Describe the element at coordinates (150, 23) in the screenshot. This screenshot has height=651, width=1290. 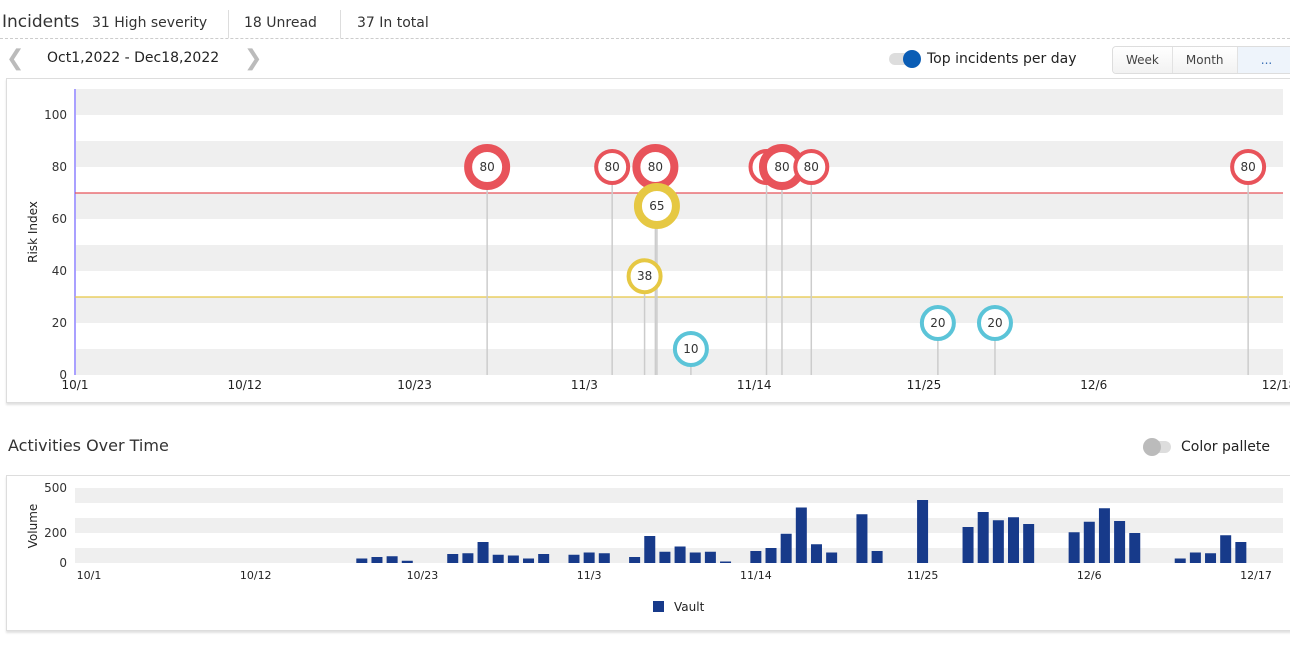
I see `high-severity-count: 31 High severity` at that location.